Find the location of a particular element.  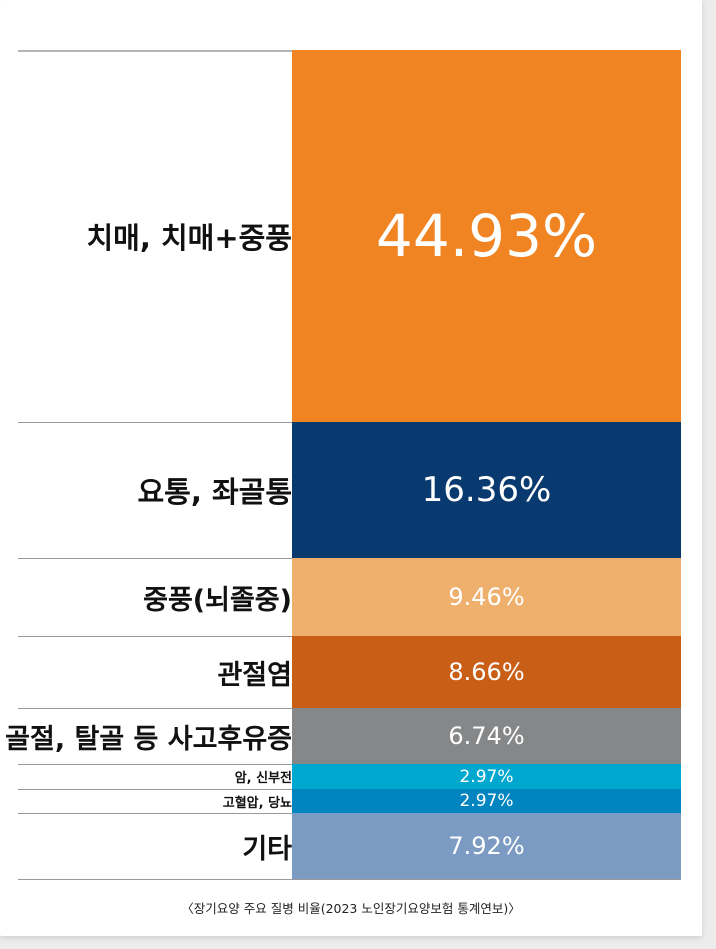

category-label: 관절염 is located at coordinates (254, 675).